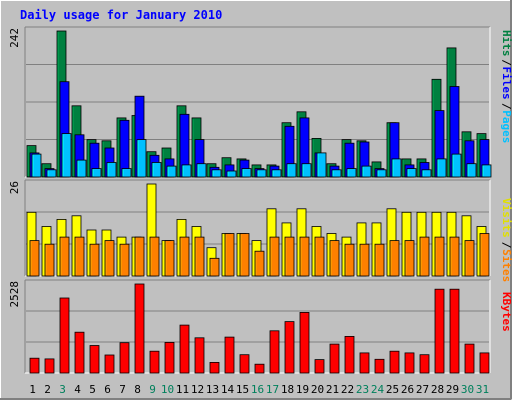  What do you see at coordinates (347, 389) in the screenshot?
I see `x-tick-label: 22` at bounding box center [347, 389].